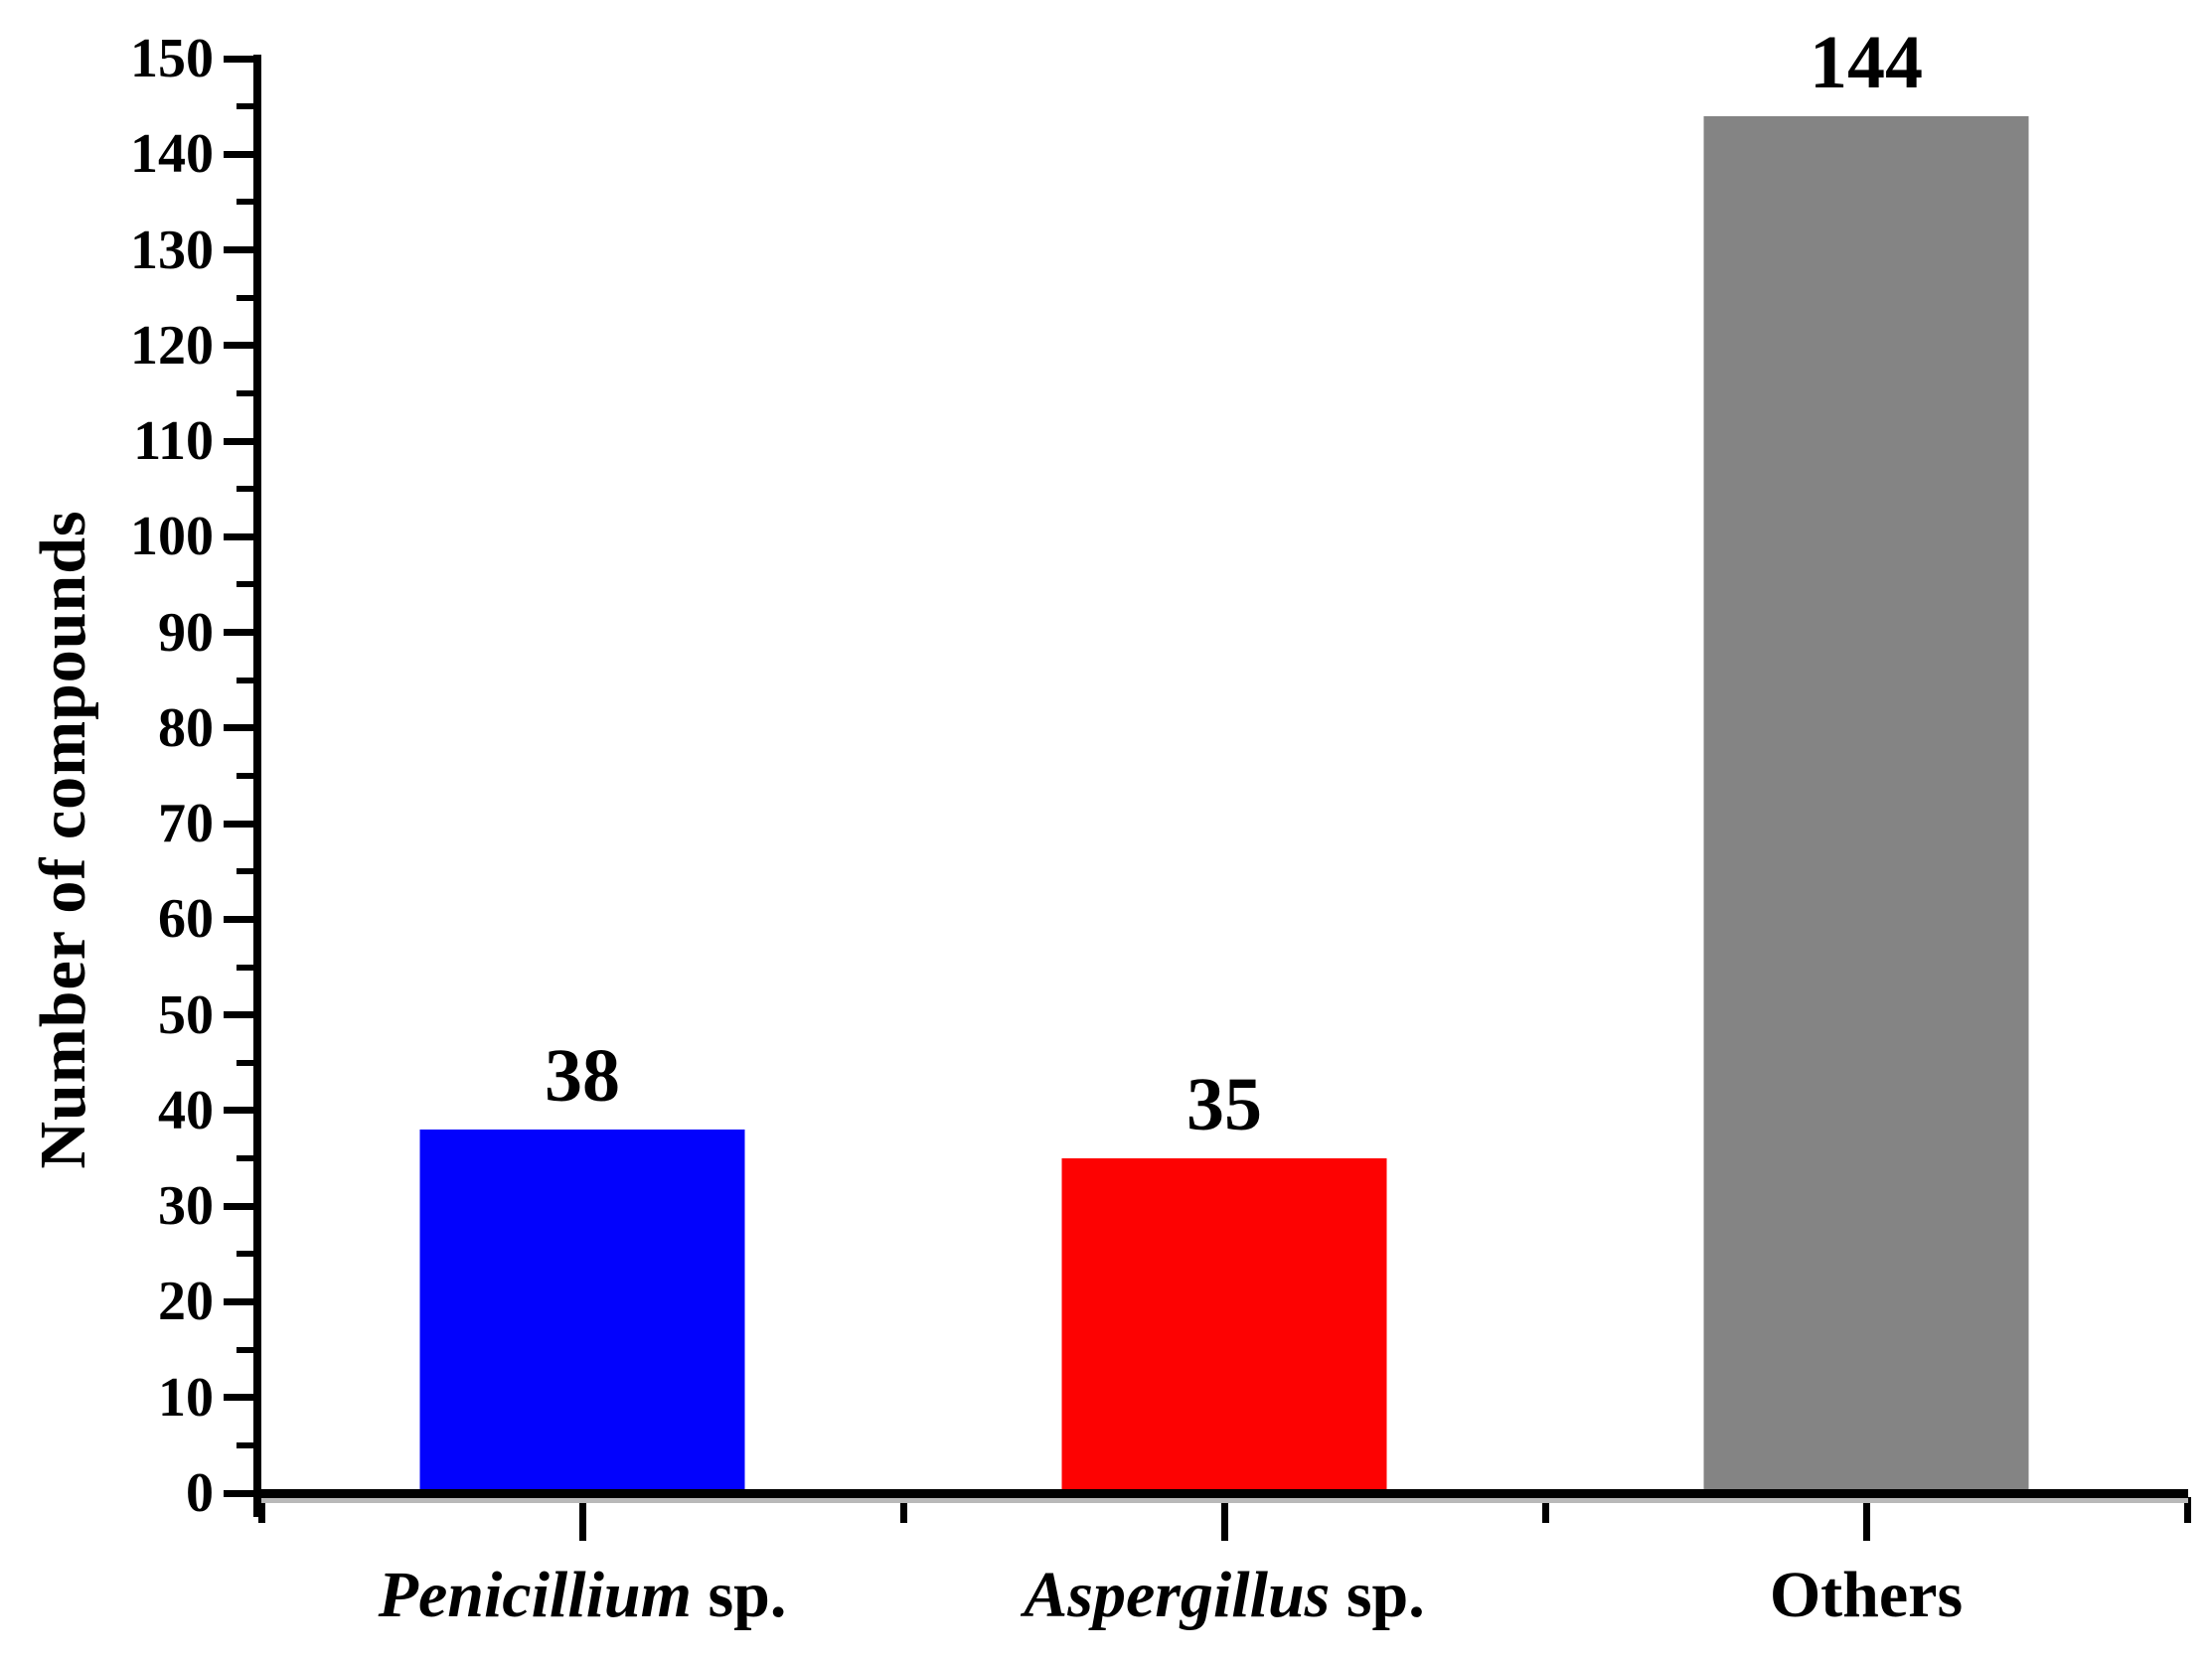  Describe the element at coordinates (63, 839) in the screenshot. I see `y-axis-title: Number of compounds` at that location.